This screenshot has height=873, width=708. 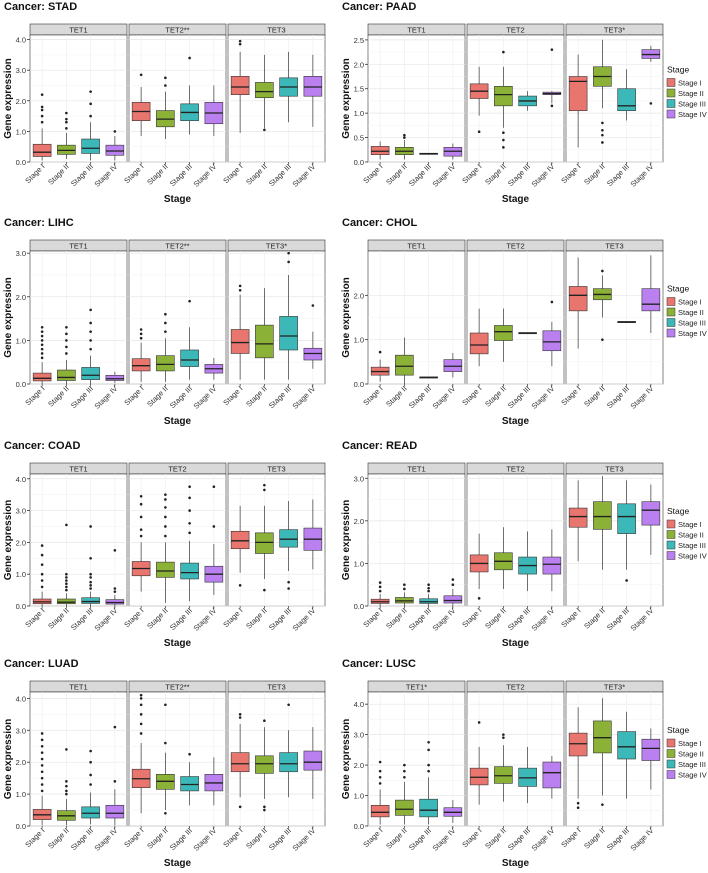 What do you see at coordinates (177, 246) in the screenshot?
I see `facet-label: TET2**` at bounding box center [177, 246].